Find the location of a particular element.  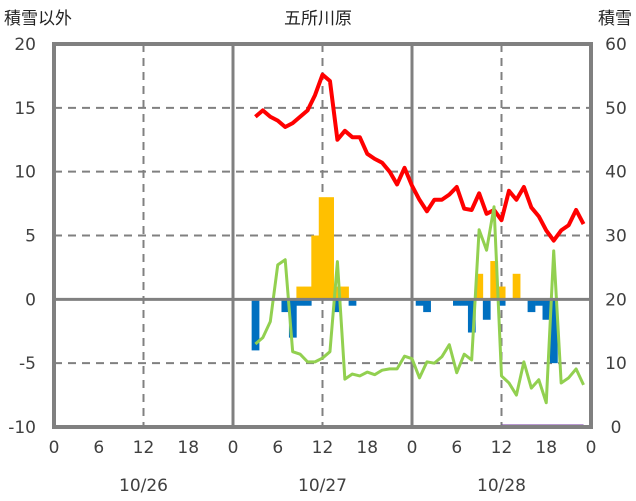

y-left-tick-label: 10 is located at coordinates (25, 173).